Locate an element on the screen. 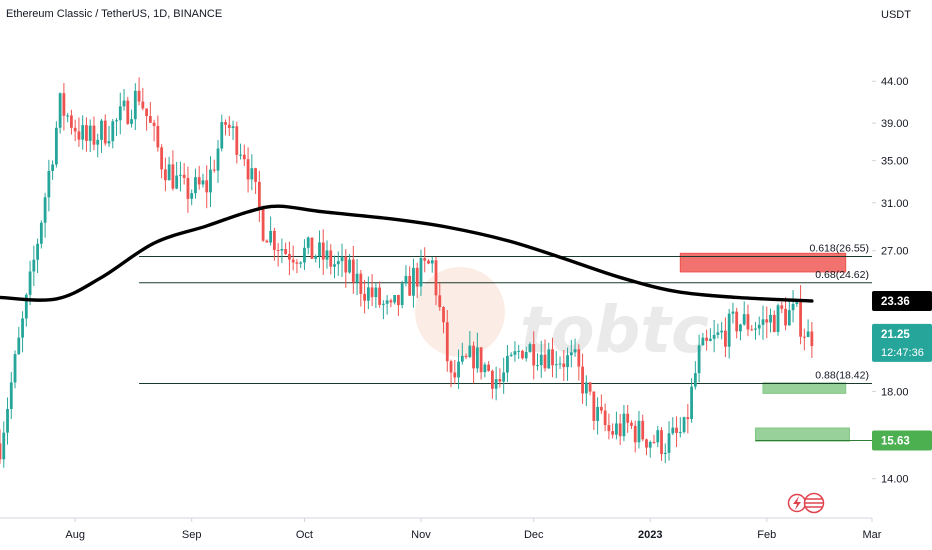 The height and width of the screenshot is (550, 932). y-tick-label: 39.00 is located at coordinates (895, 124).